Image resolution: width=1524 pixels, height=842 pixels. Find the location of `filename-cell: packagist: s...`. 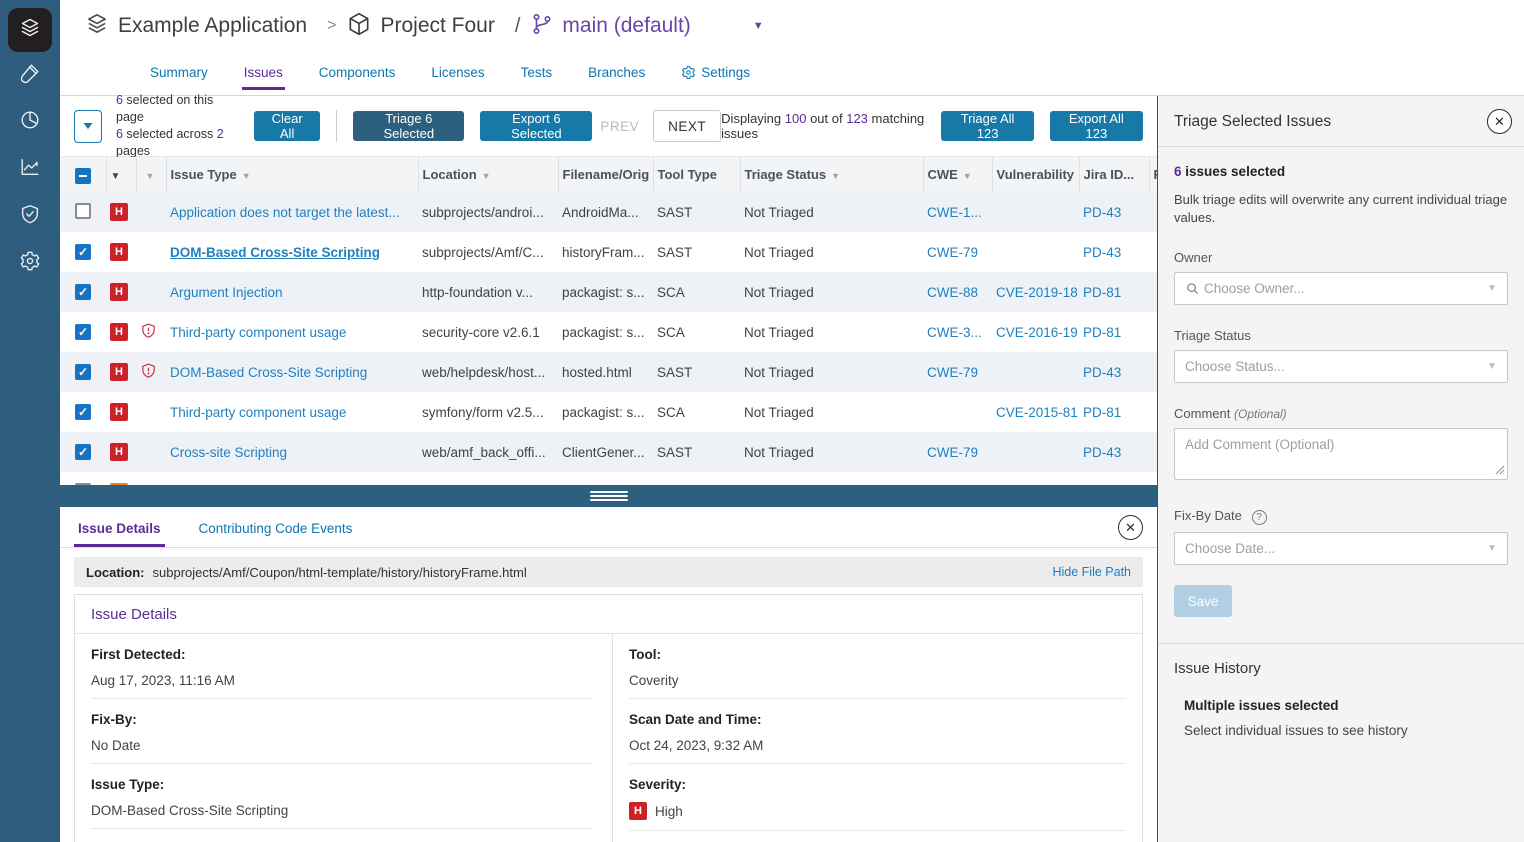

filename-cell: packagist: s... is located at coordinates (603, 332).